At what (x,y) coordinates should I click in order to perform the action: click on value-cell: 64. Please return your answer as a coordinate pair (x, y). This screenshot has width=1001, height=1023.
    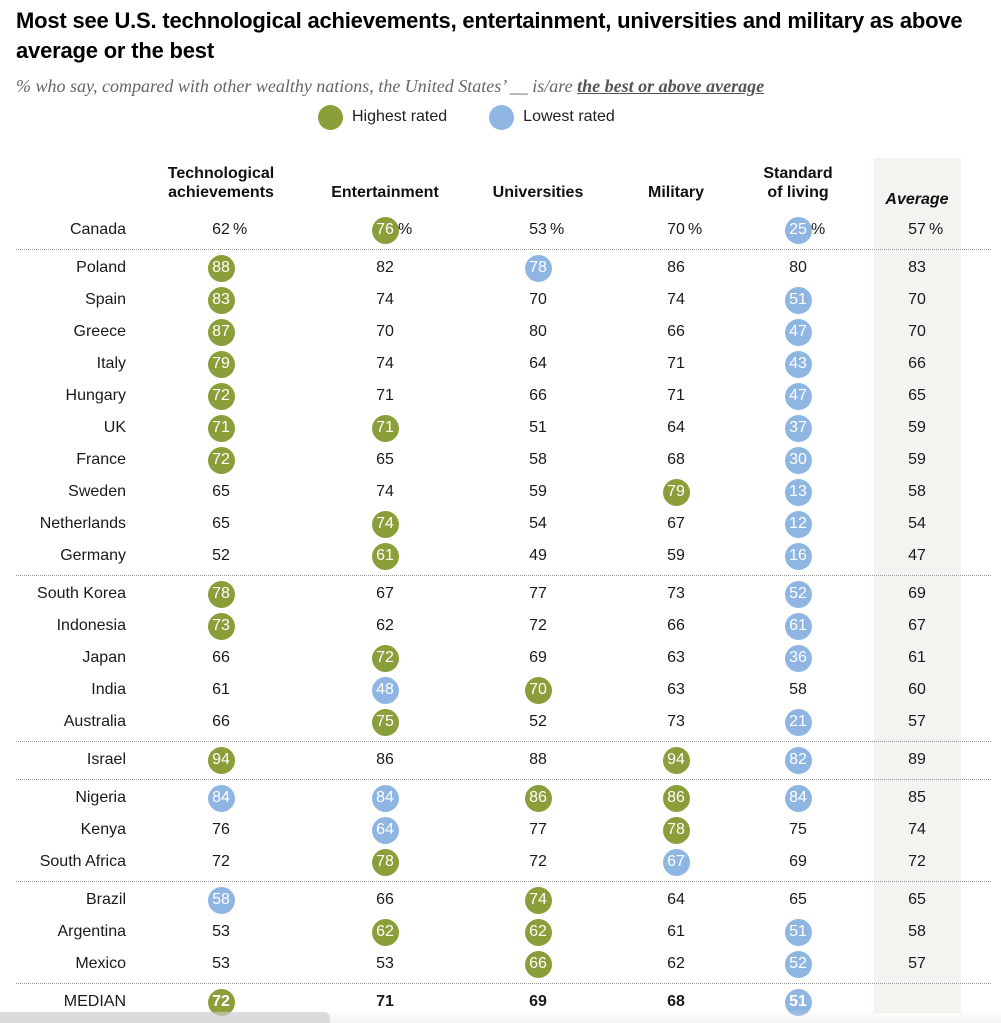
    Looking at the image, I should click on (676, 428).